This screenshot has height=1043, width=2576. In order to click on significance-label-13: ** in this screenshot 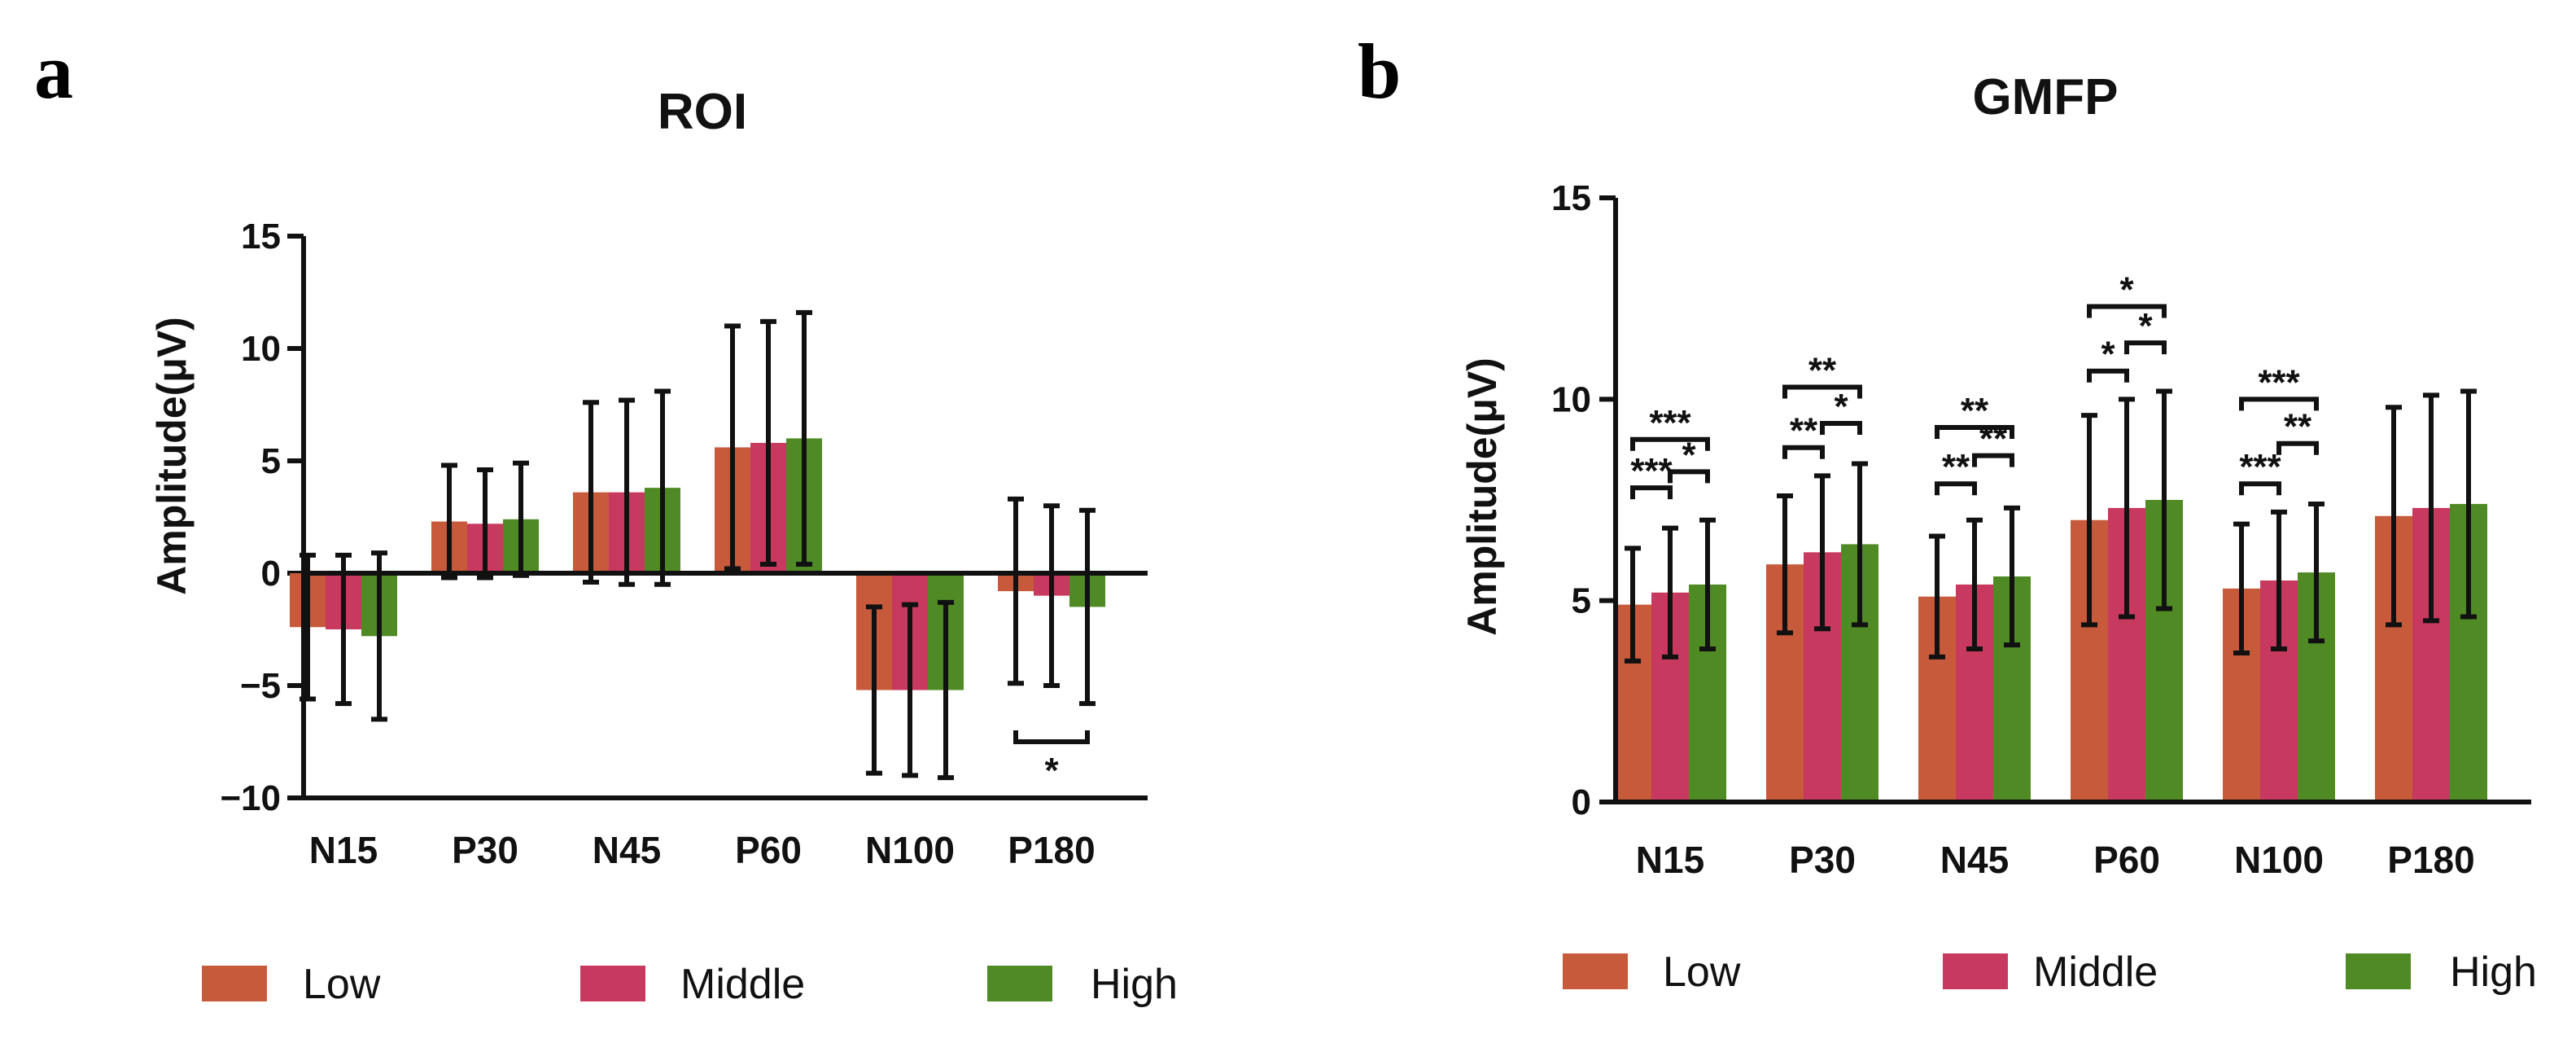, I will do `click(2298, 427)`.